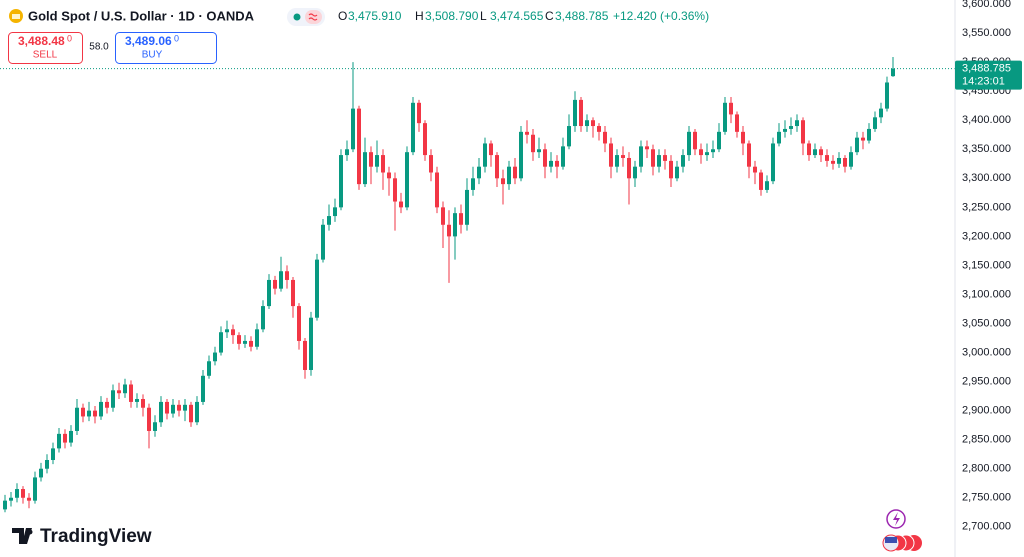 This screenshot has height=557, width=1024. I want to click on countdown: 14:23:01, so click(983, 82).